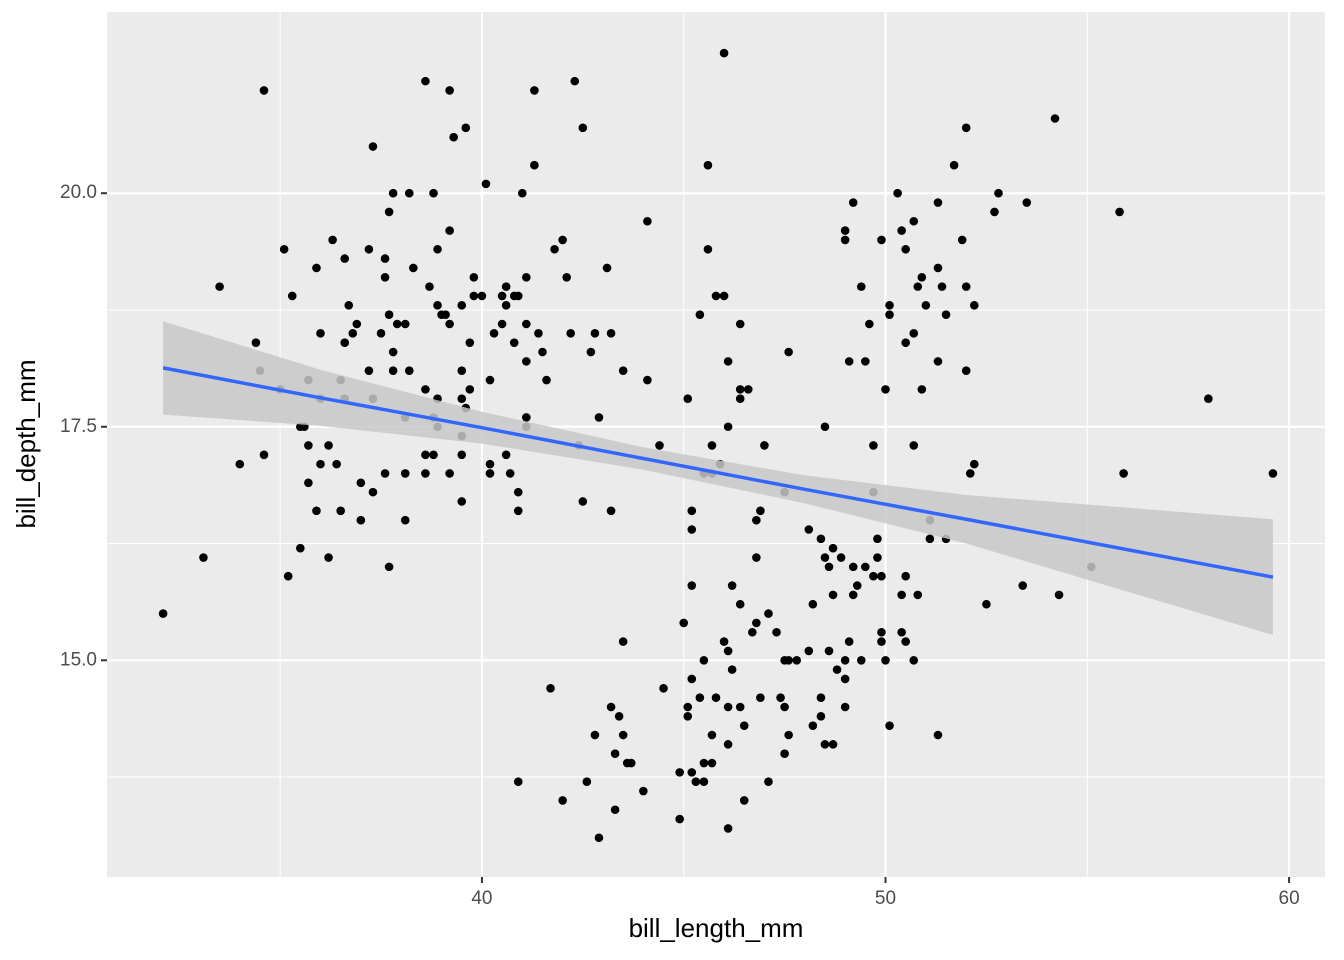 The height and width of the screenshot is (960, 1344). I want to click on y-tick-label: 15.0, so click(78, 659).